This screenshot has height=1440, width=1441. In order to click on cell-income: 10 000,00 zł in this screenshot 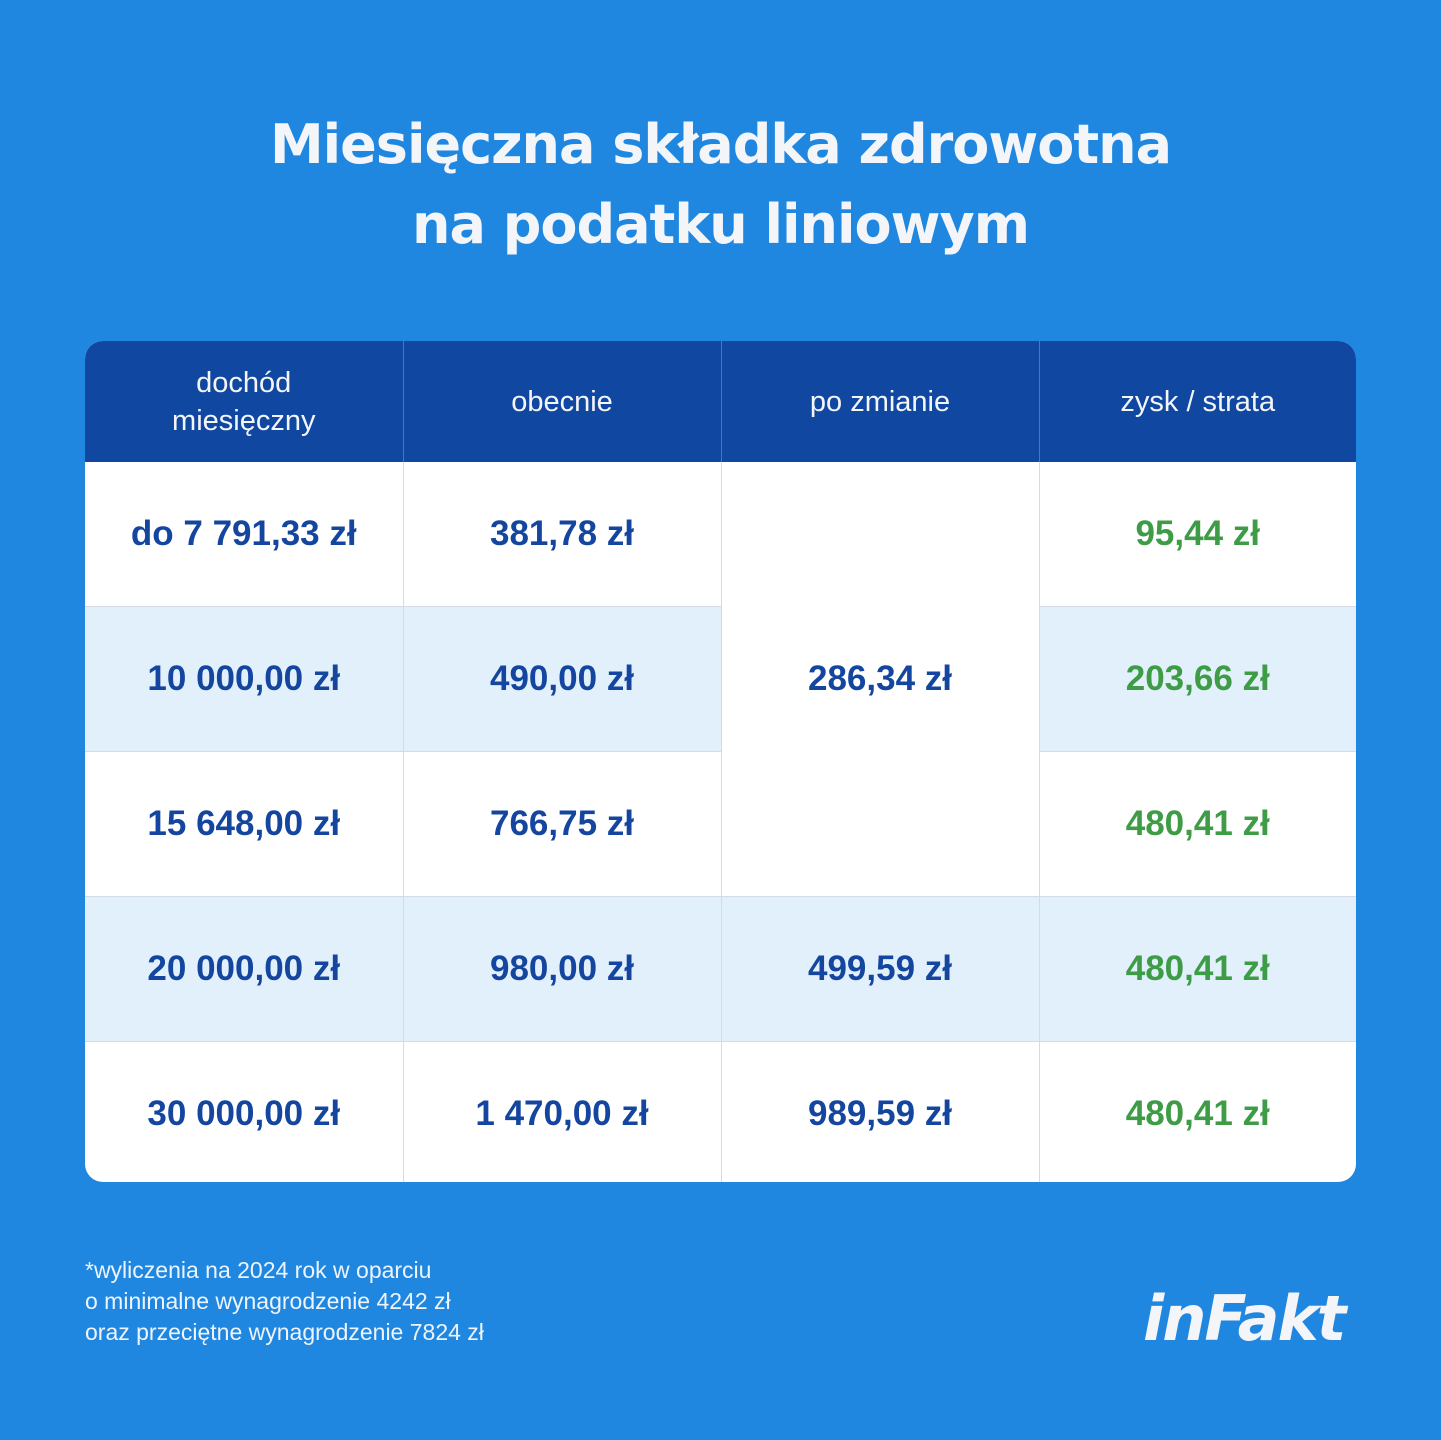, I will do `click(244, 679)`.